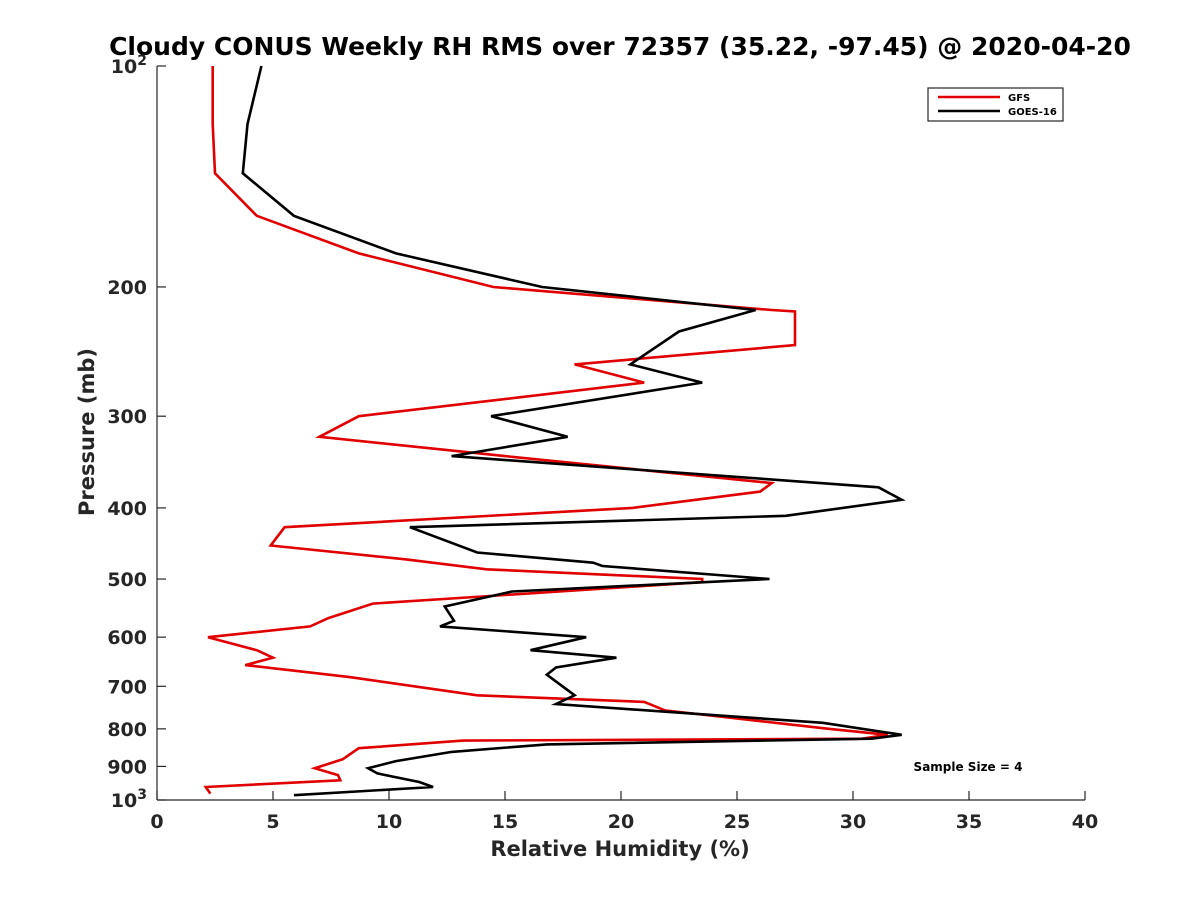 The width and height of the screenshot is (1200, 900). I want to click on legend-label: GOES-16, so click(1032, 112).